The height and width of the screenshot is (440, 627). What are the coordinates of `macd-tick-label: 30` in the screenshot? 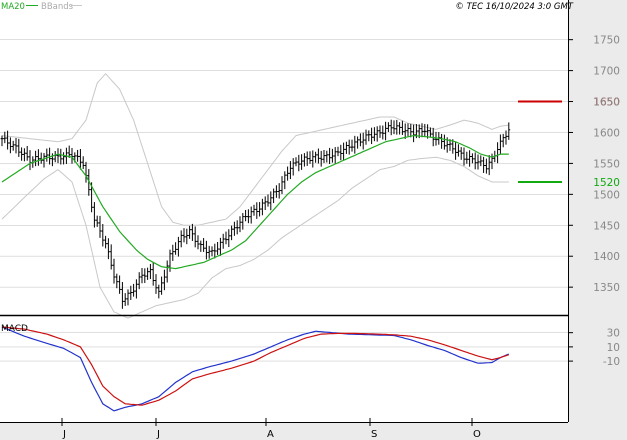 It's located at (613, 334).